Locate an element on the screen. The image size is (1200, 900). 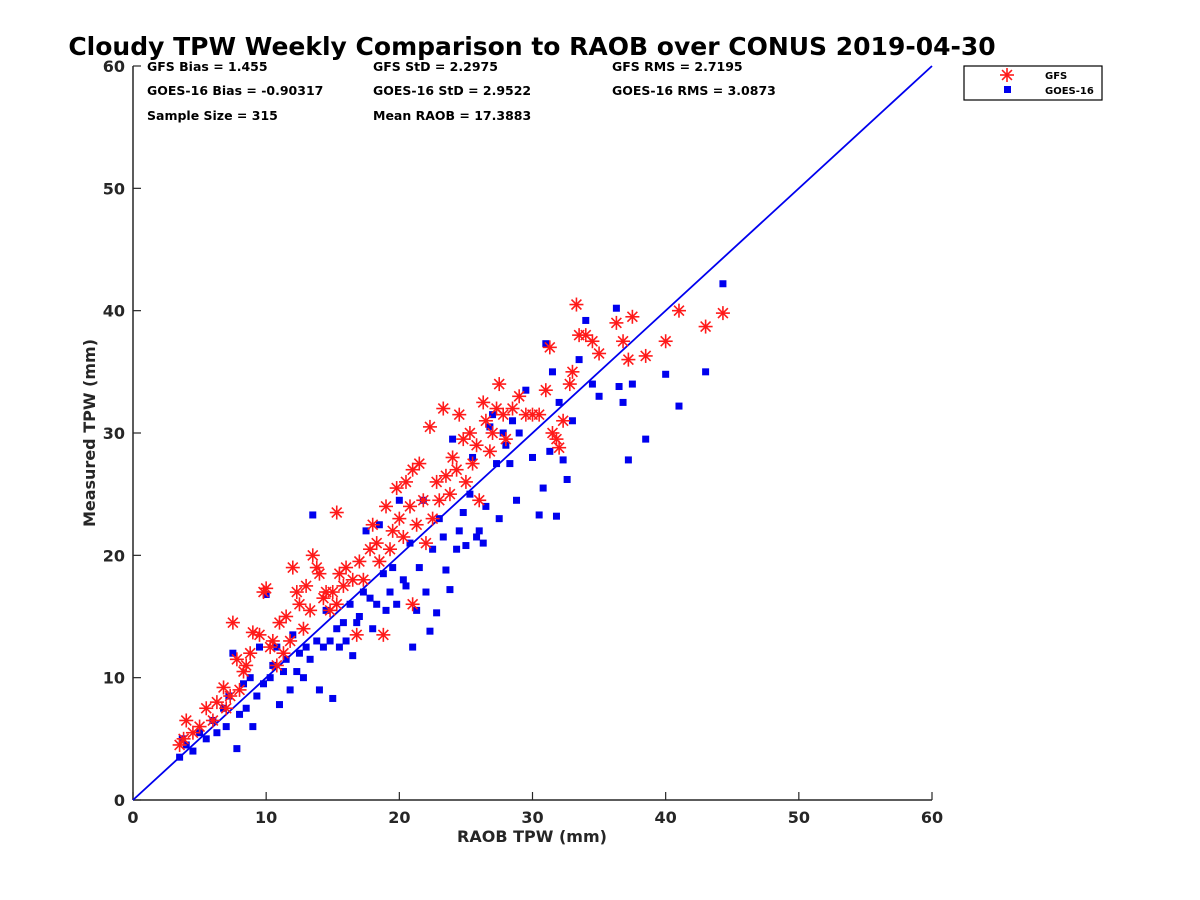
legend-gfs-asterisk is located at coordinates (1007, 75).